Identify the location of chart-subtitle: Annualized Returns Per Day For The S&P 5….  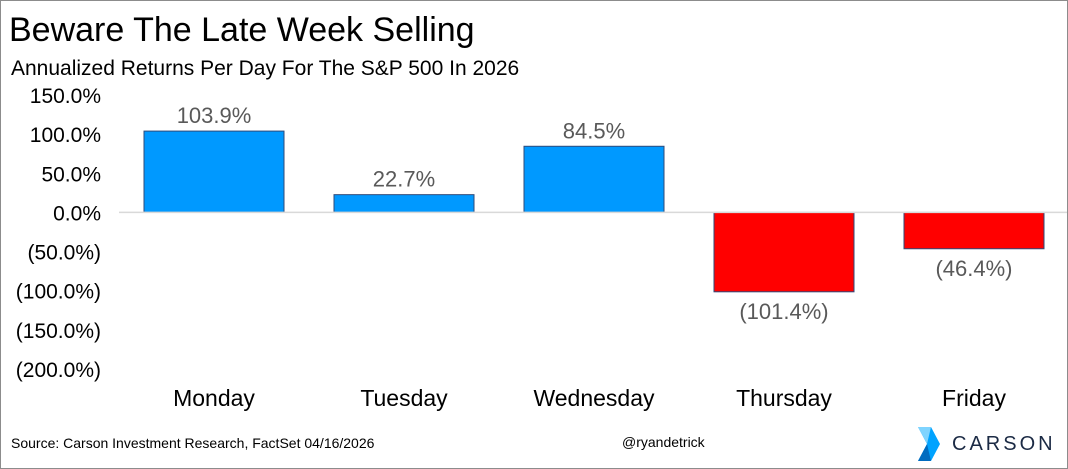
(265, 68).